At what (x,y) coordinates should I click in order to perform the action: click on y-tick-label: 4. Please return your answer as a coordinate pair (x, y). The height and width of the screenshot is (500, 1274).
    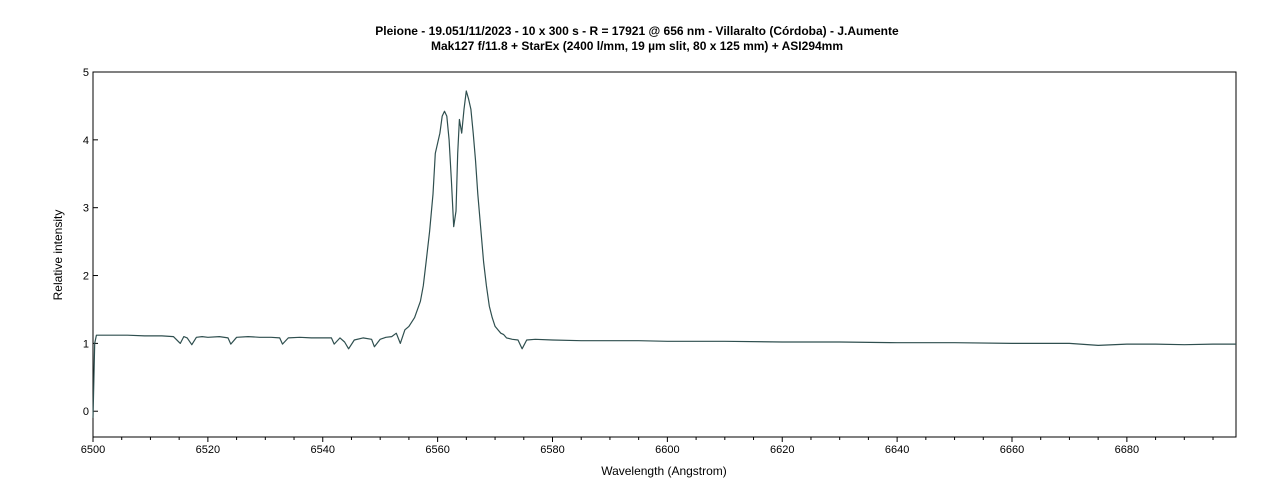
    Looking at the image, I should click on (86, 141).